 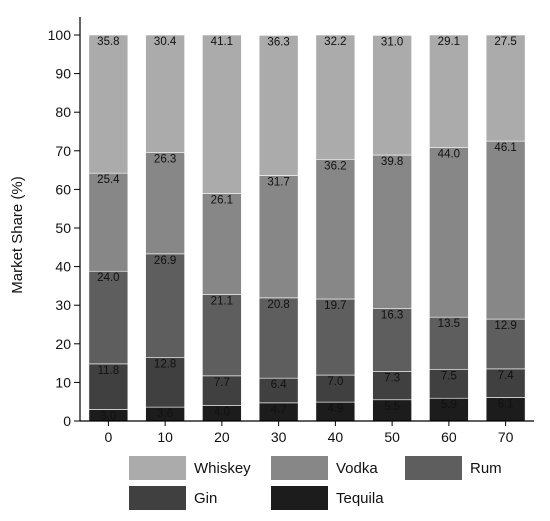 I want to click on data-label-rum-40: 19.7, so click(x=335, y=306).